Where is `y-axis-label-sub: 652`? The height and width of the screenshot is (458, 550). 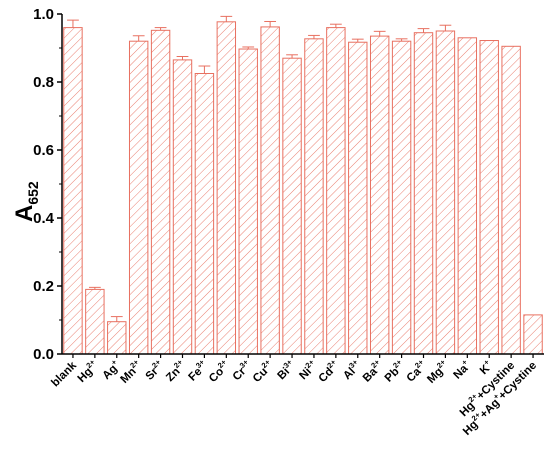 y-axis-label-sub: 652 is located at coordinates (33, 193).